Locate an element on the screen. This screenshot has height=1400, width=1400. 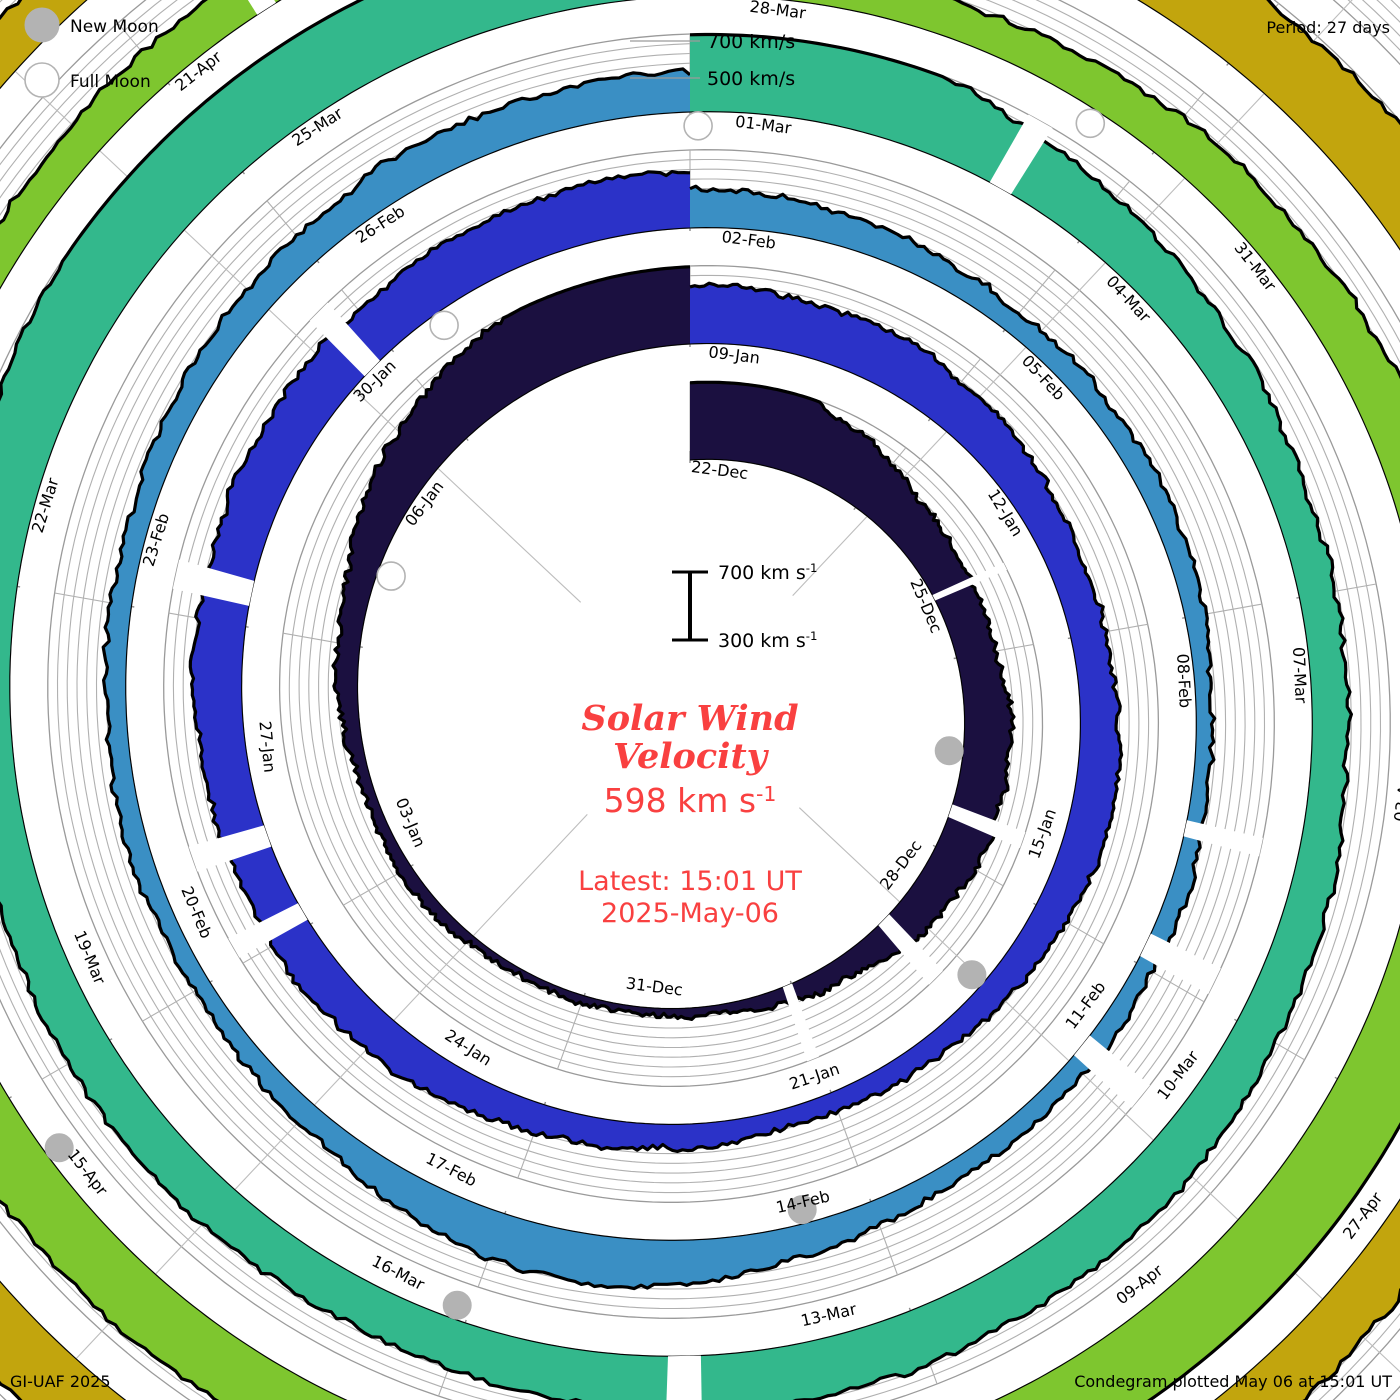
scalebar-bottom-label: 300 km s-1 is located at coordinates (768, 640).